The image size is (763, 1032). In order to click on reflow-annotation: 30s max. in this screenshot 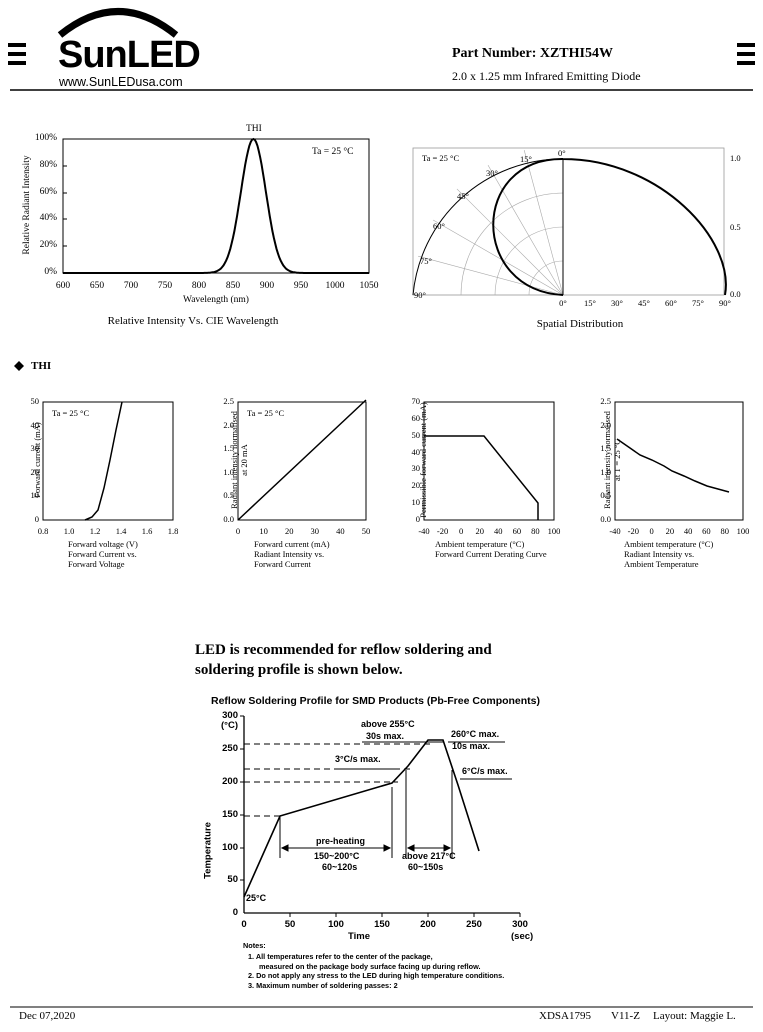, I will do `click(385, 736)`.